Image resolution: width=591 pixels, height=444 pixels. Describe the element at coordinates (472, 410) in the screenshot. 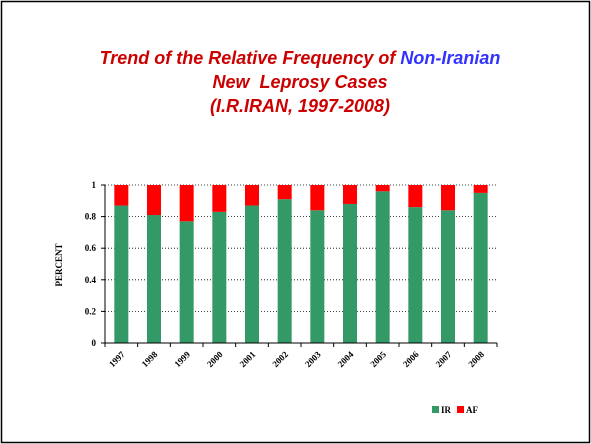

I see `legend-label: AF` at that location.